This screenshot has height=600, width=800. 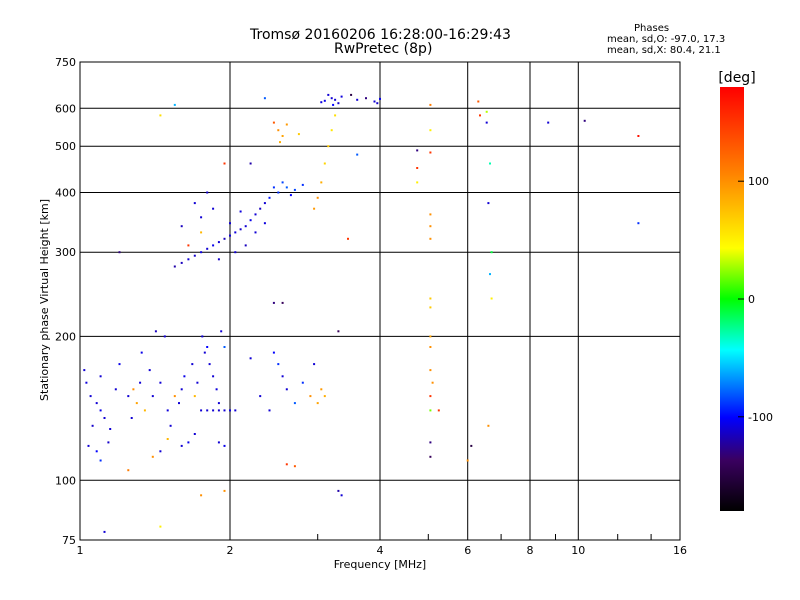 What do you see at coordinates (467, 550) in the screenshot?
I see `x-tick-label: 6` at bounding box center [467, 550].